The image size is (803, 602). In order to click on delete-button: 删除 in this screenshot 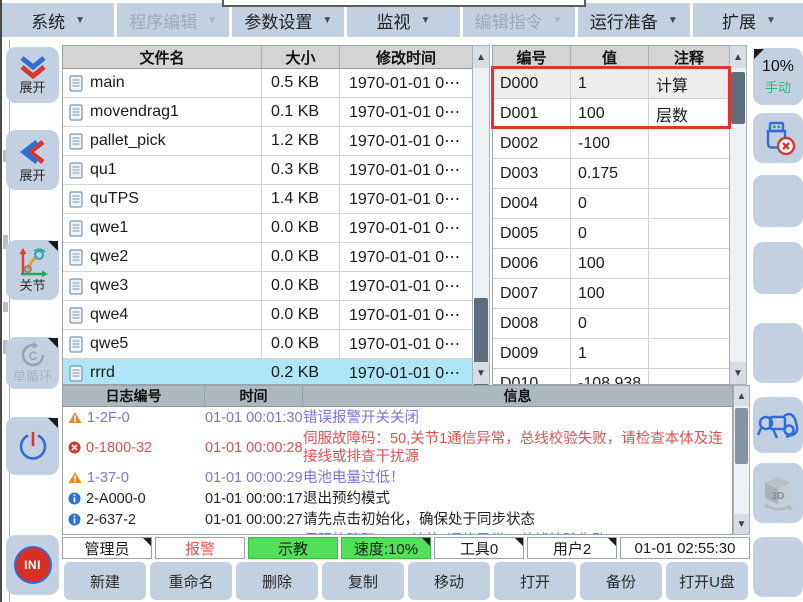, I will do `click(277, 581)`.